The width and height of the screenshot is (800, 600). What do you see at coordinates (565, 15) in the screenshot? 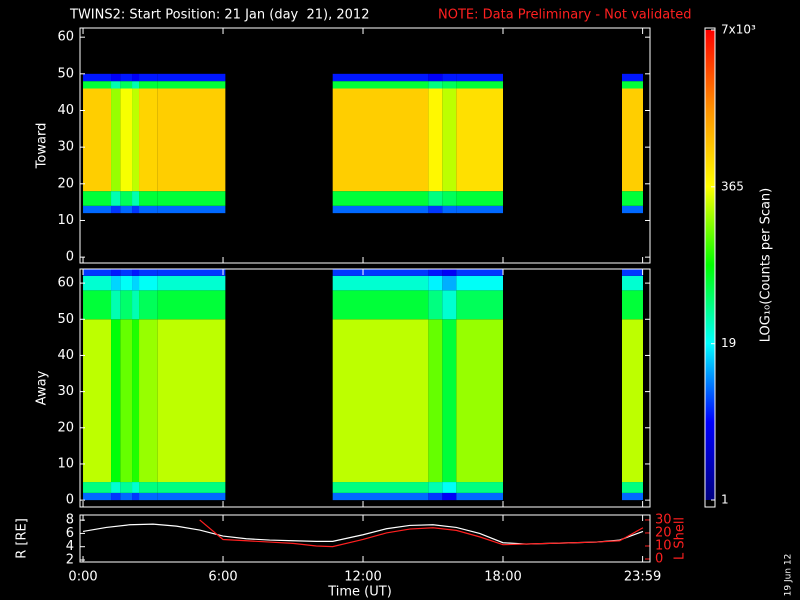
I see `note: NOTE: Data Preliminary - Not validated` at bounding box center [565, 15].